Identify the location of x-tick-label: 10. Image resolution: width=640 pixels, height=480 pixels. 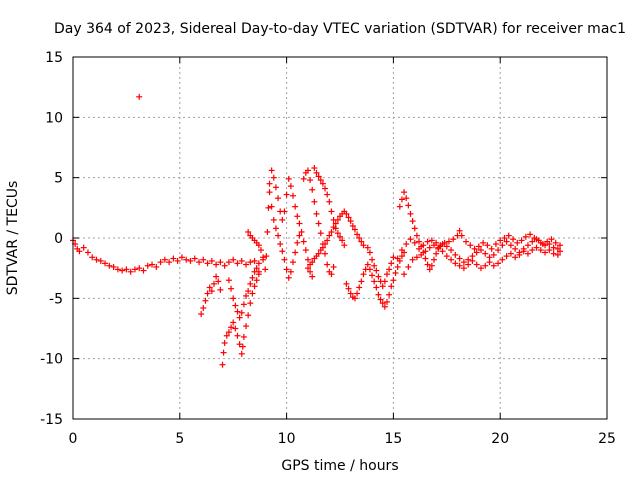
(287, 439).